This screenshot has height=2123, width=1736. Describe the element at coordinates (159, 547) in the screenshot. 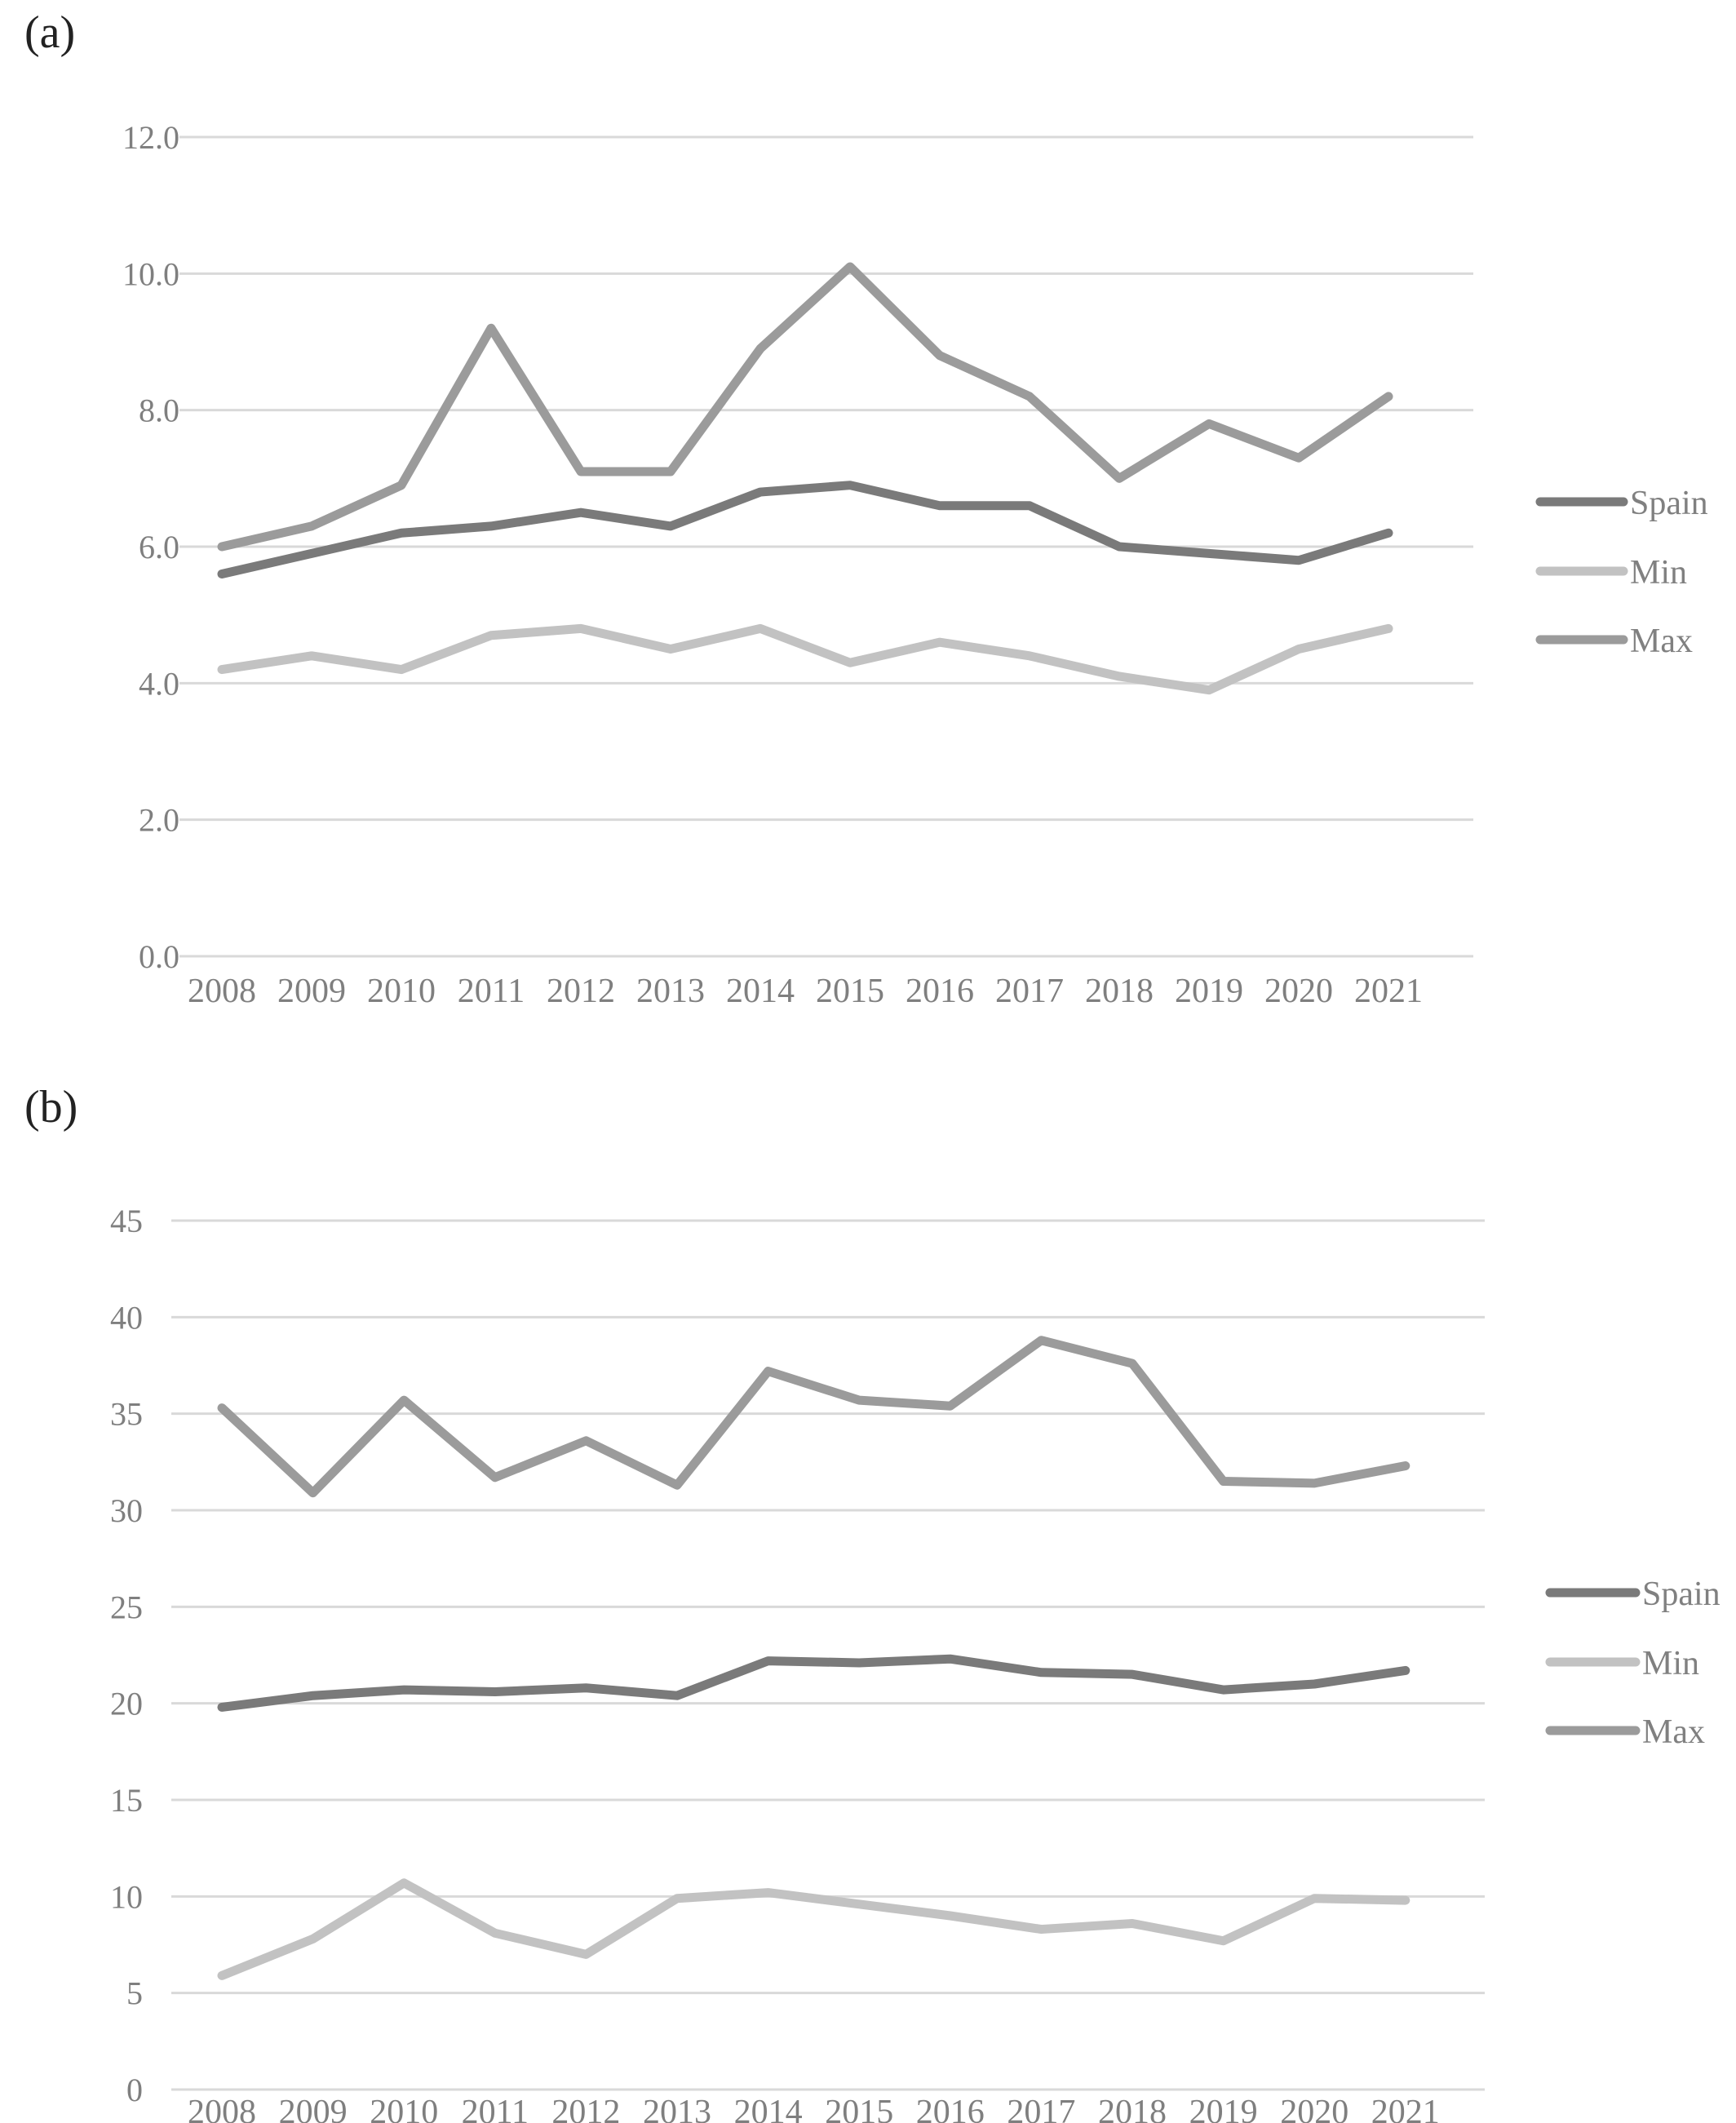

I see `y-tick-label: 6.0` at that location.